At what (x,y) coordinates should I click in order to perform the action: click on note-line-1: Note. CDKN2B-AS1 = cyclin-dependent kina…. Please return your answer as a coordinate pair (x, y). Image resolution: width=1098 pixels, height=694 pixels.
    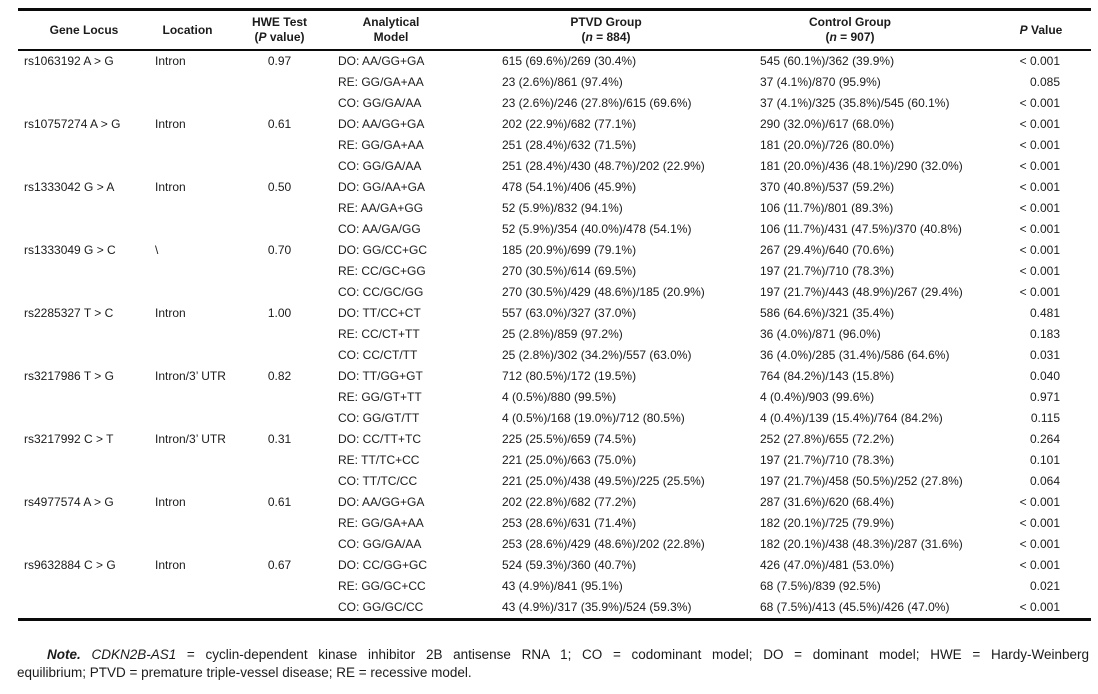
    Looking at the image, I should click on (568, 654).